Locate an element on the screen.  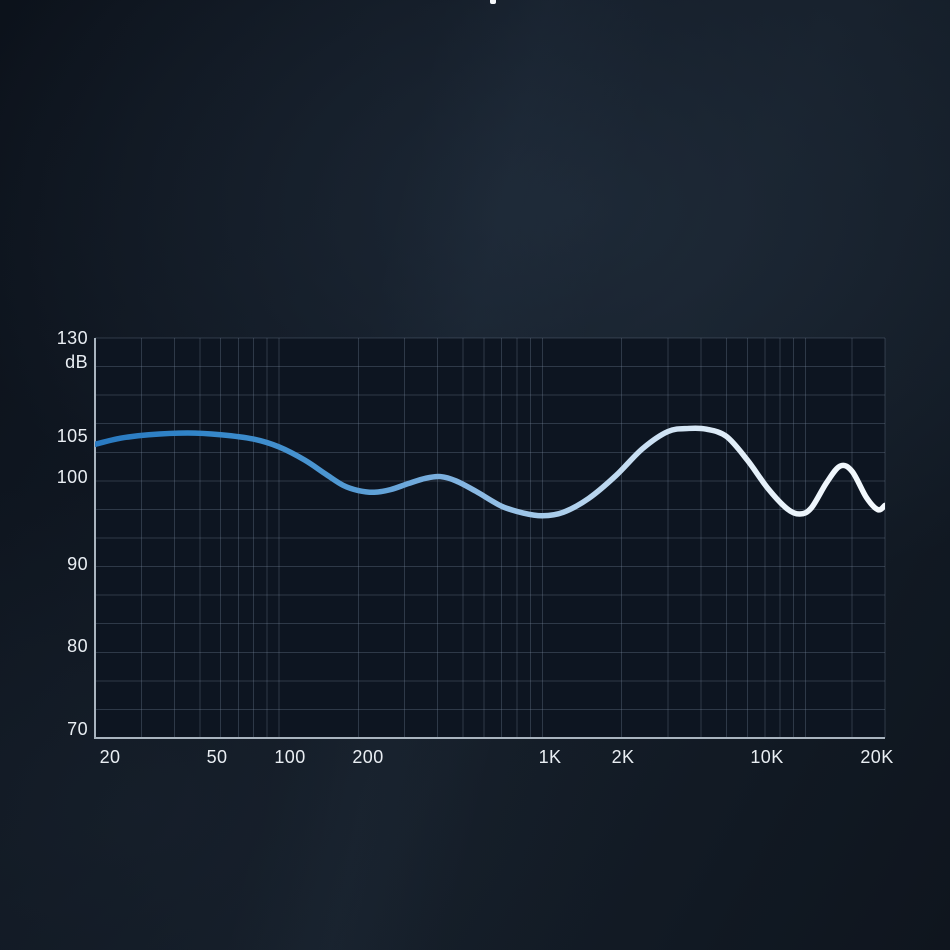
y-axis-tick-label: 80 is located at coordinates (77, 646).